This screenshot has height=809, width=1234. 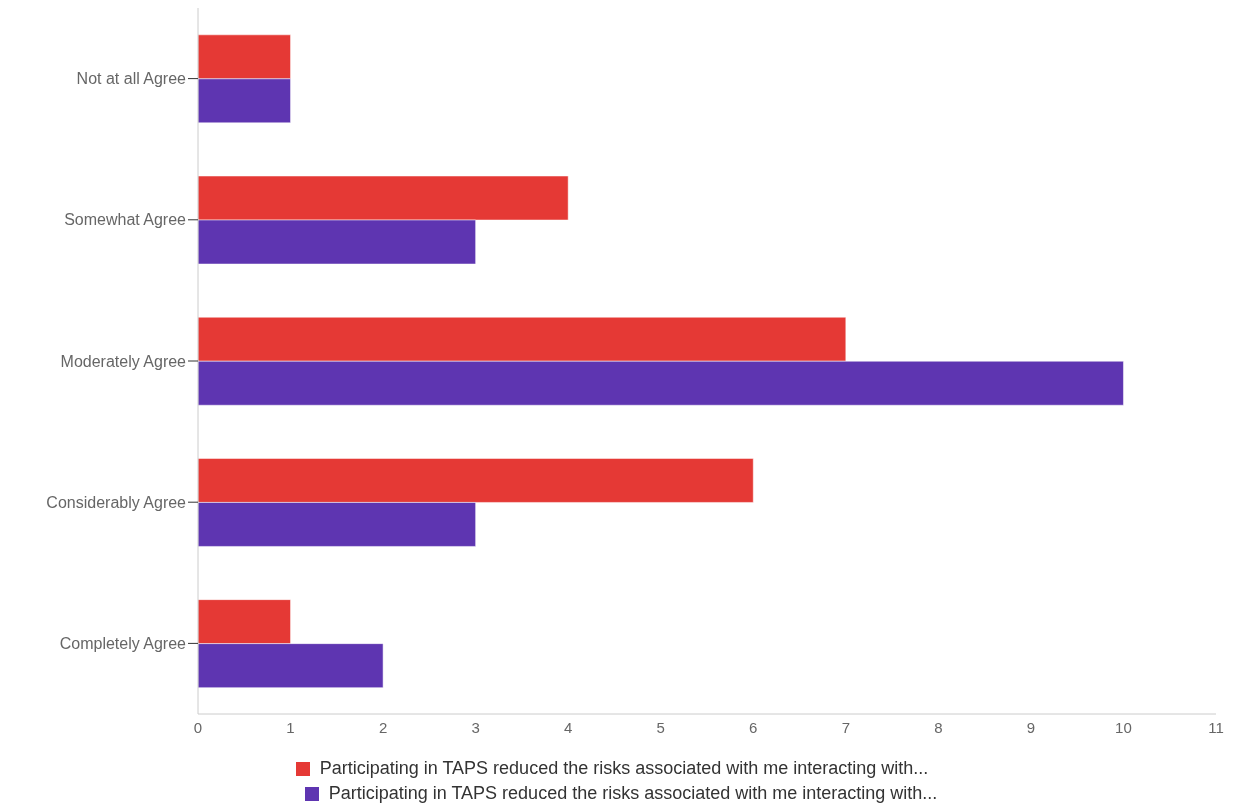 What do you see at coordinates (123, 361) in the screenshot?
I see `y-tick-label: Moderately Agree` at bounding box center [123, 361].